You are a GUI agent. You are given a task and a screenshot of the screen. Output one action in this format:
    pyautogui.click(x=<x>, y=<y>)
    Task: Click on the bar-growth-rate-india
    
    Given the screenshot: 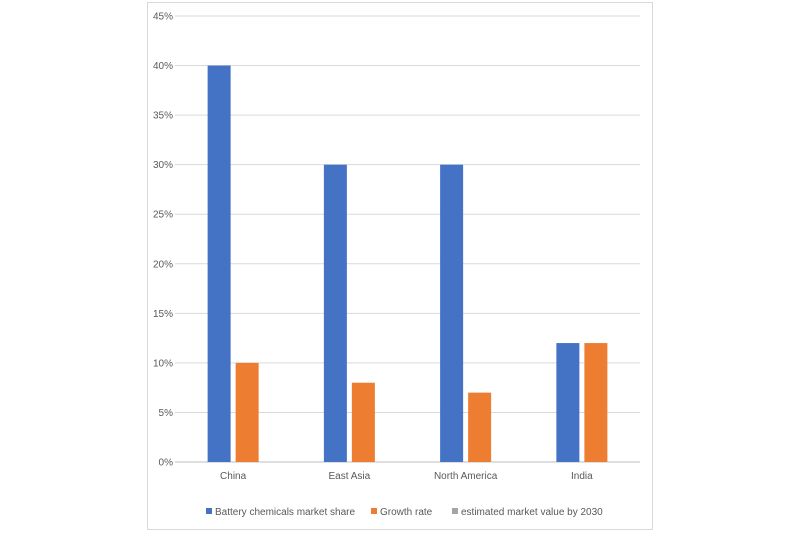 What is the action you would take?
    pyautogui.click(x=596, y=402)
    